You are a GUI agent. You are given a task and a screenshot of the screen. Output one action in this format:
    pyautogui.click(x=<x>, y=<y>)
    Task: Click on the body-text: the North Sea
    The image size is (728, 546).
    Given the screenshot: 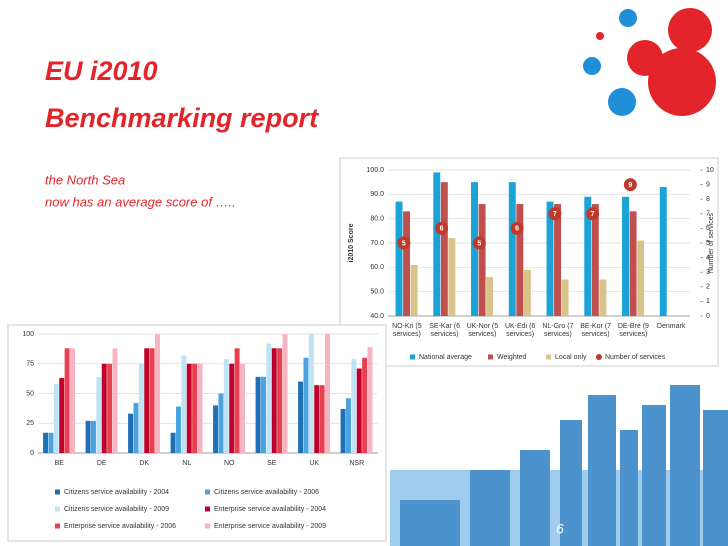 What is the action you would take?
    pyautogui.click(x=85, y=179)
    